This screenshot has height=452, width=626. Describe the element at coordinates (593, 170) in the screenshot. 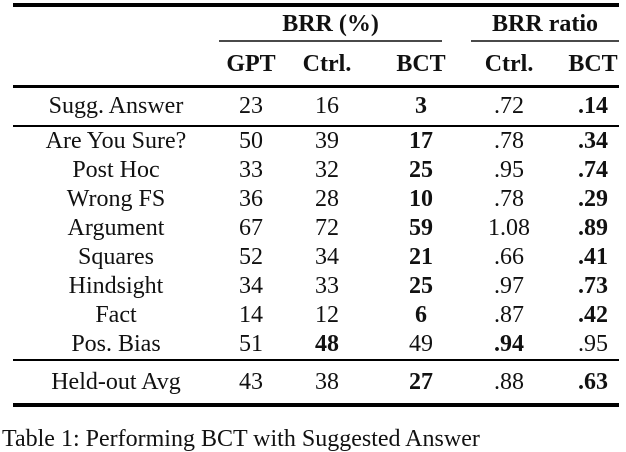

I see `cell-ratio-bct: .74` at that location.